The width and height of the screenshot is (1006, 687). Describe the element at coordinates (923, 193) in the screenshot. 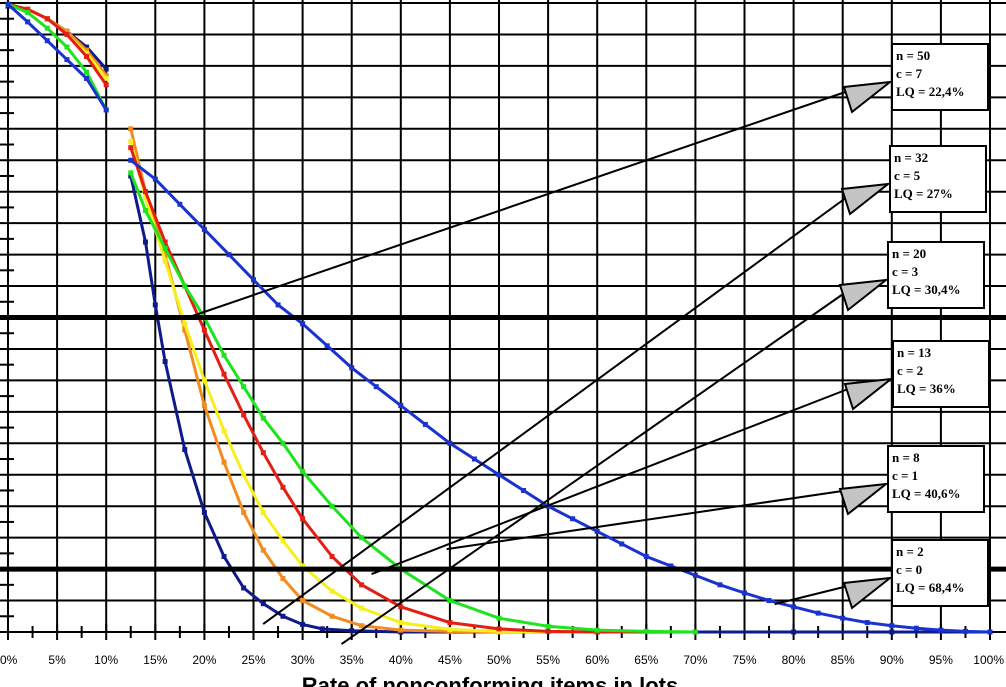

I see `annotation-box-text: LQ = 27%` at that location.